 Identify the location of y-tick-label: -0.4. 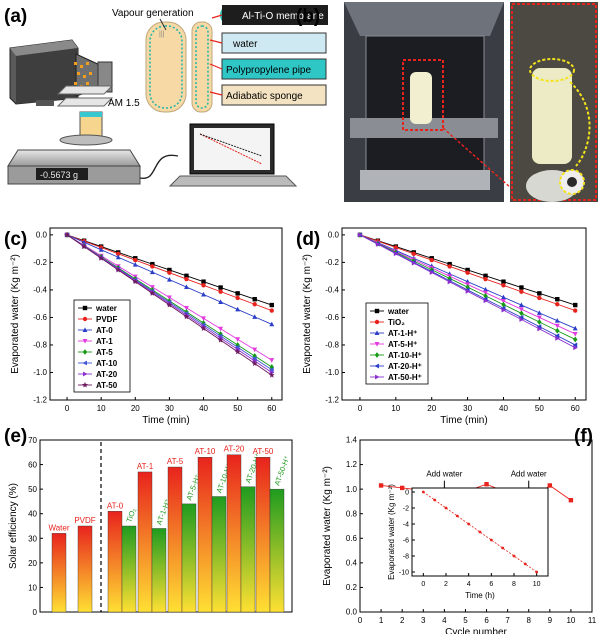
(40, 290).